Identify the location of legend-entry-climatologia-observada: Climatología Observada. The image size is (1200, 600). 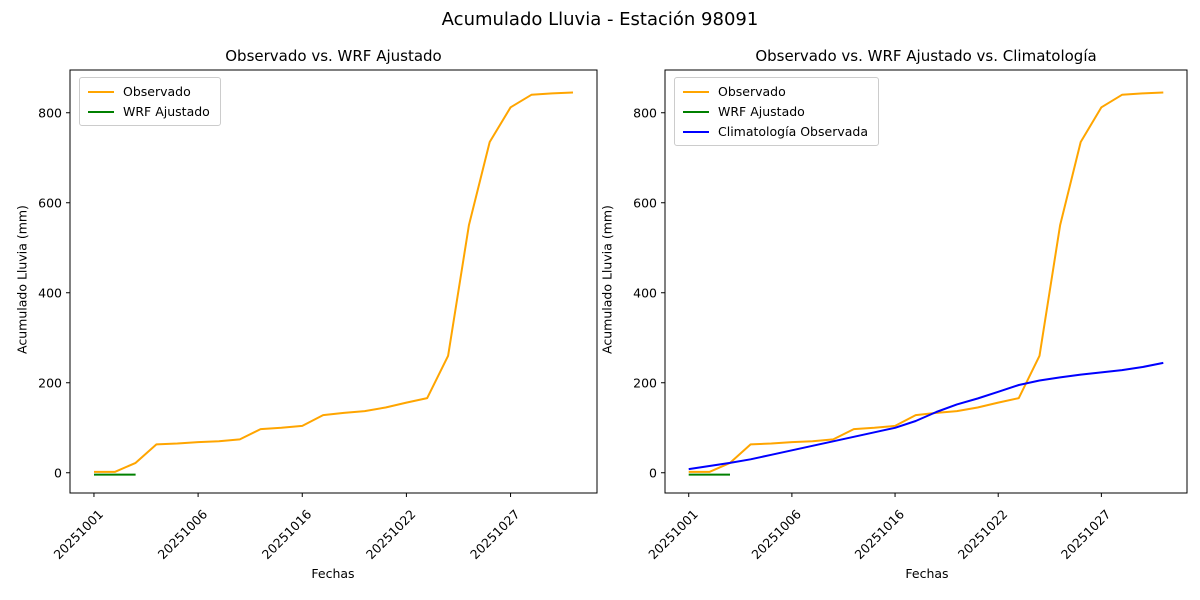
(775, 131).